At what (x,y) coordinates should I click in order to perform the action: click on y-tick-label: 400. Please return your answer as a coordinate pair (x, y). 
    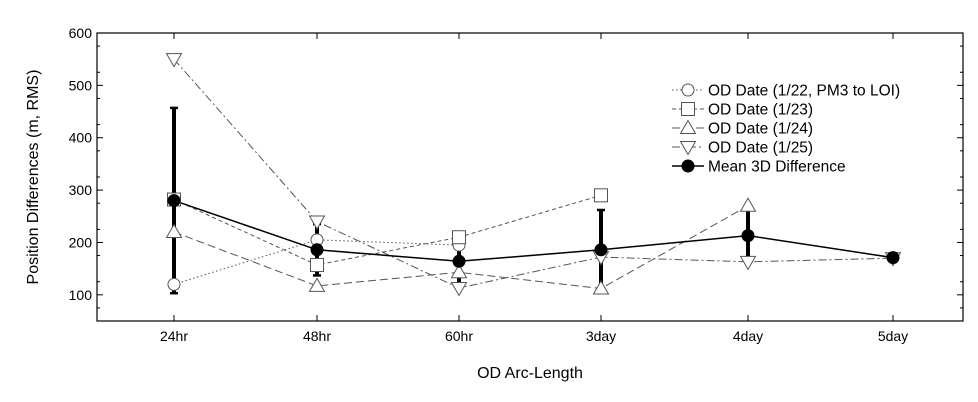
    Looking at the image, I should click on (81, 138).